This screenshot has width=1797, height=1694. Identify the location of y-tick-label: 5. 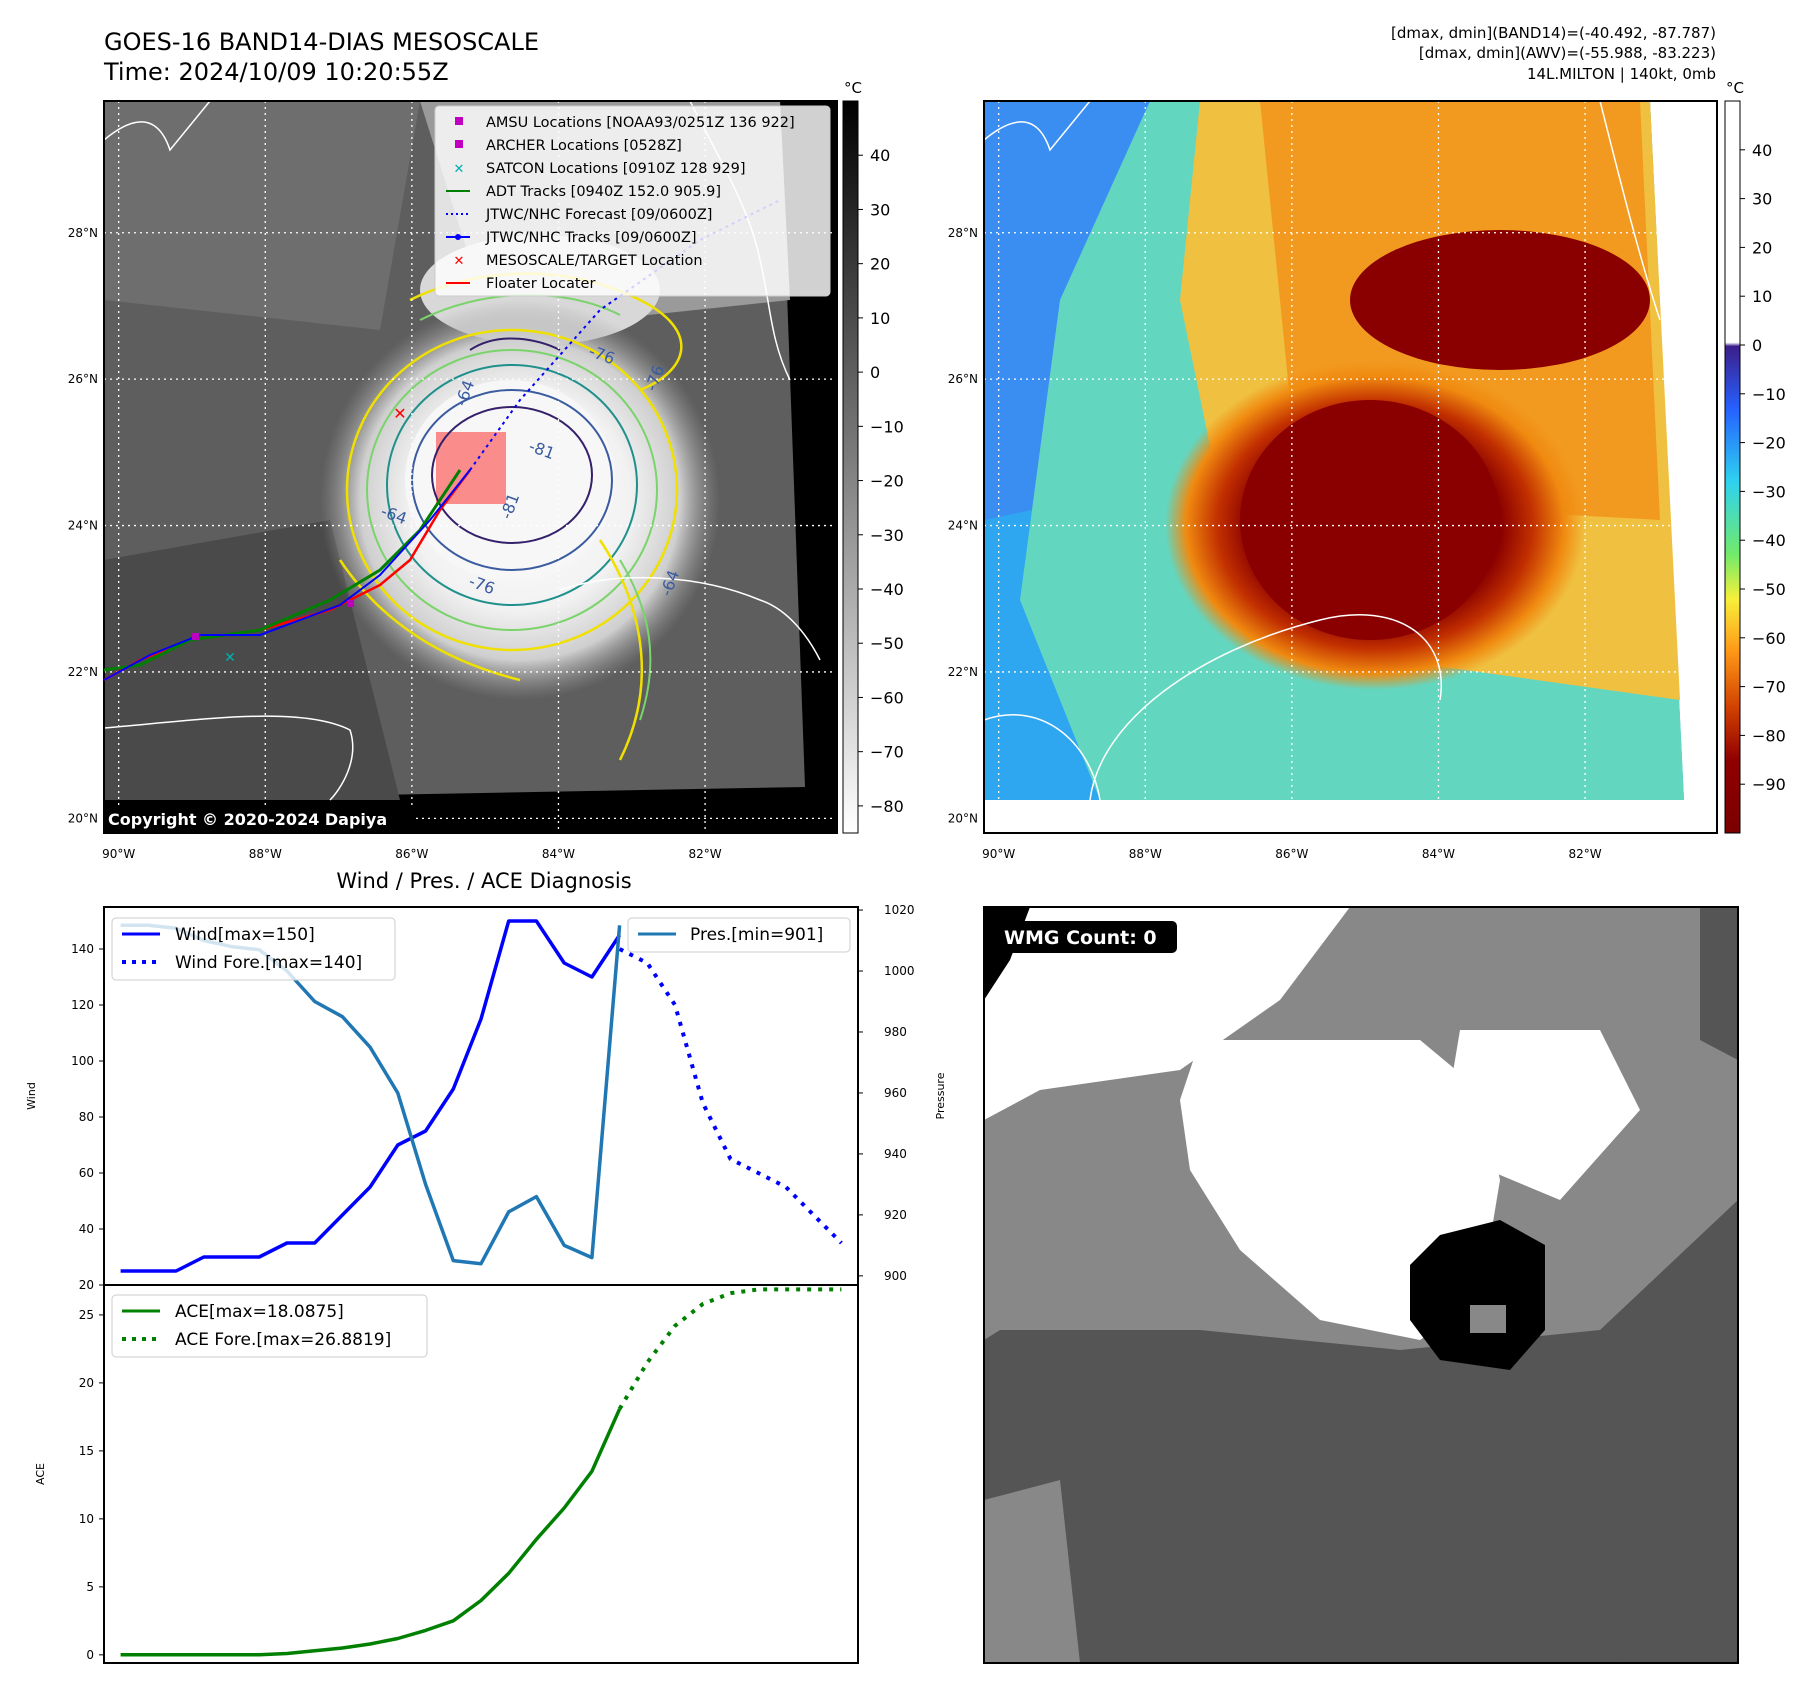
(90, 1587).